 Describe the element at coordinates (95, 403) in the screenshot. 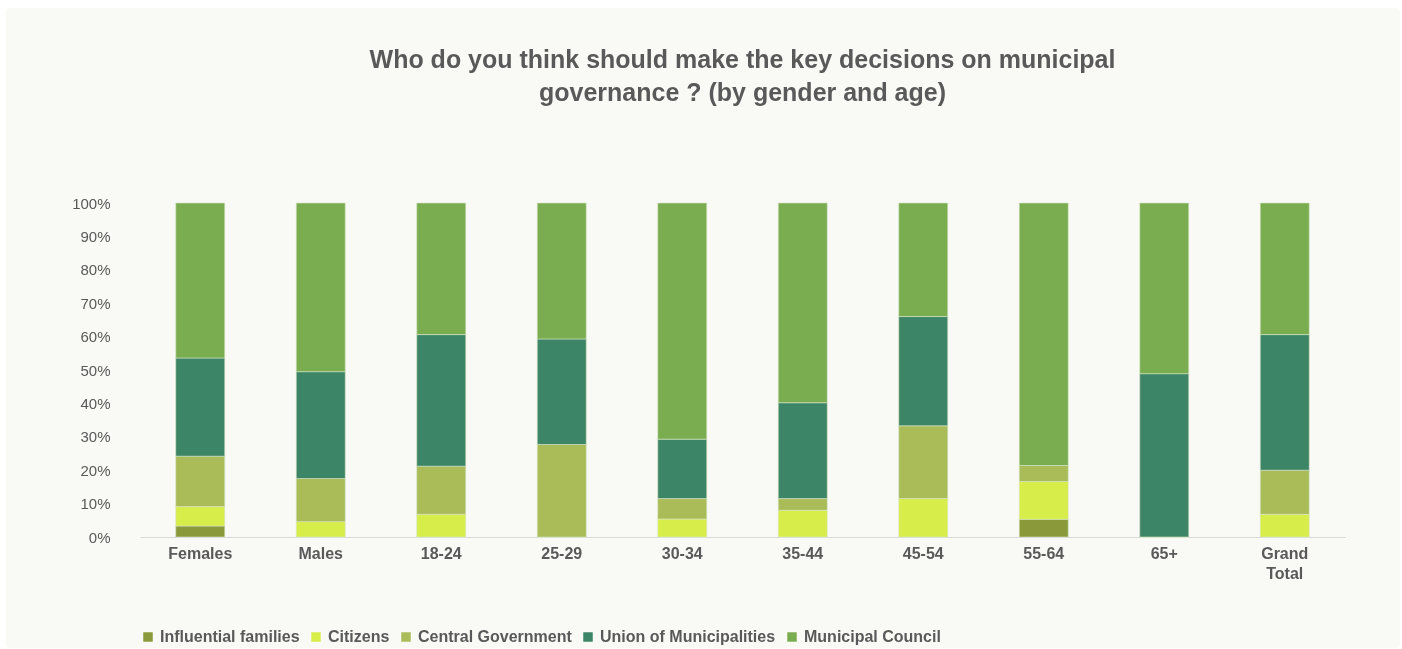

I see `y-tick-label: 40%` at that location.